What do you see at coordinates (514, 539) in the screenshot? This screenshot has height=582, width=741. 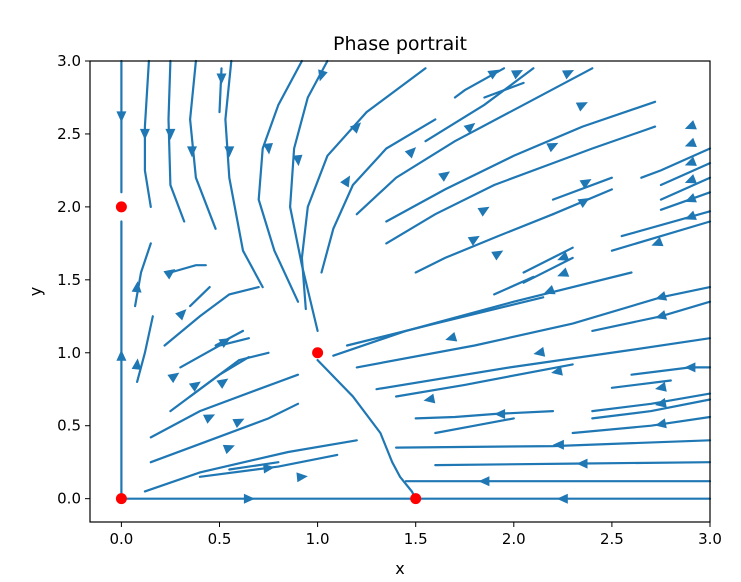 I see `x-tick-label-4: 2.0` at bounding box center [514, 539].